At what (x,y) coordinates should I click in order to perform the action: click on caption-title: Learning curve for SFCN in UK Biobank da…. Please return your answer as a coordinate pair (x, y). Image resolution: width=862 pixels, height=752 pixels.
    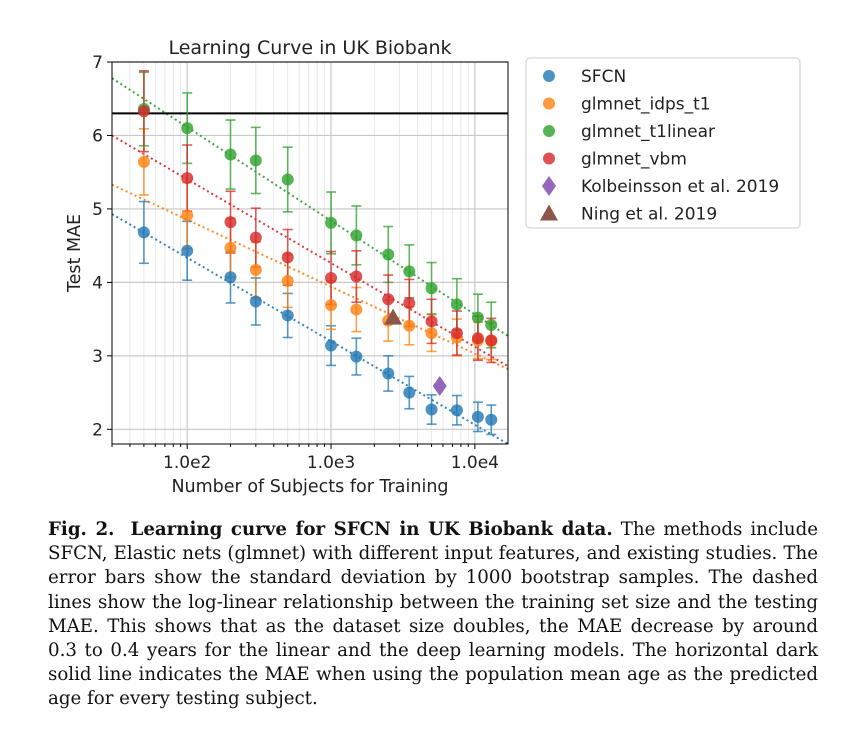
    Looking at the image, I should click on (371, 529).